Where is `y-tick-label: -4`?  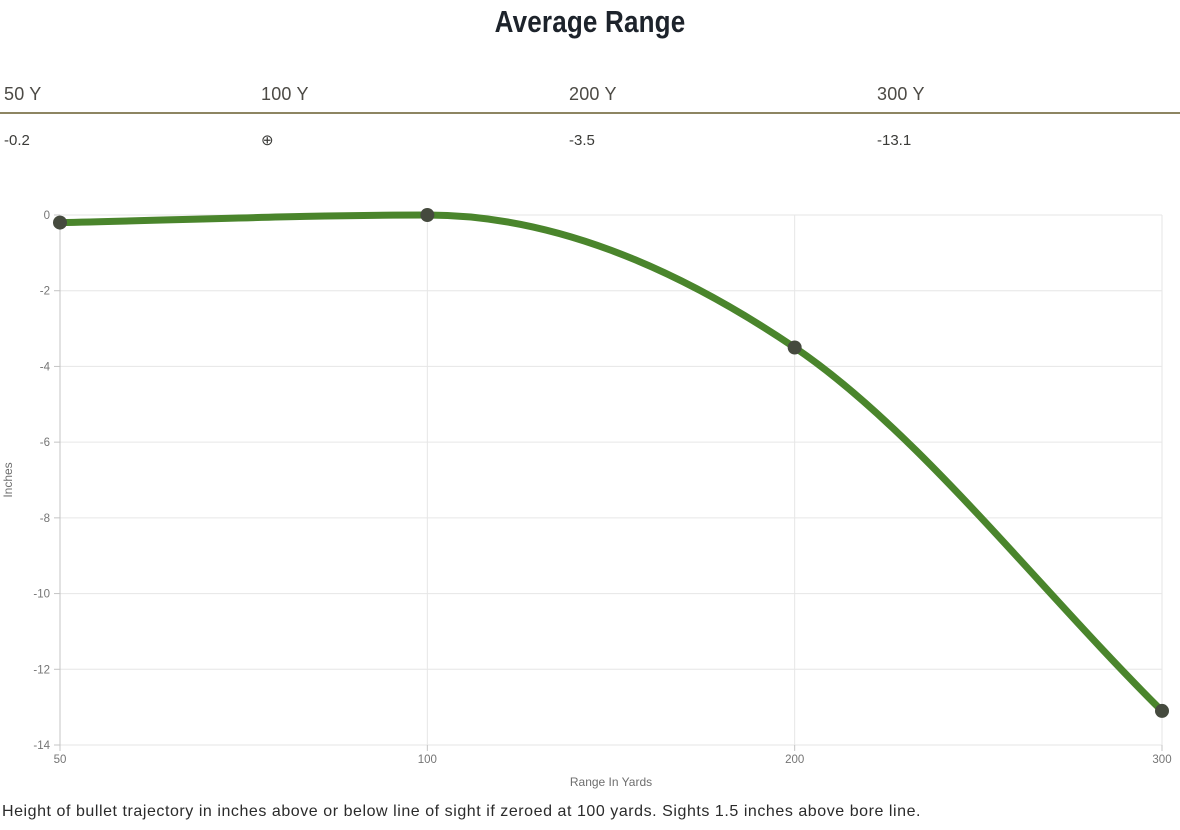
y-tick-label: -4 is located at coordinates (45, 367).